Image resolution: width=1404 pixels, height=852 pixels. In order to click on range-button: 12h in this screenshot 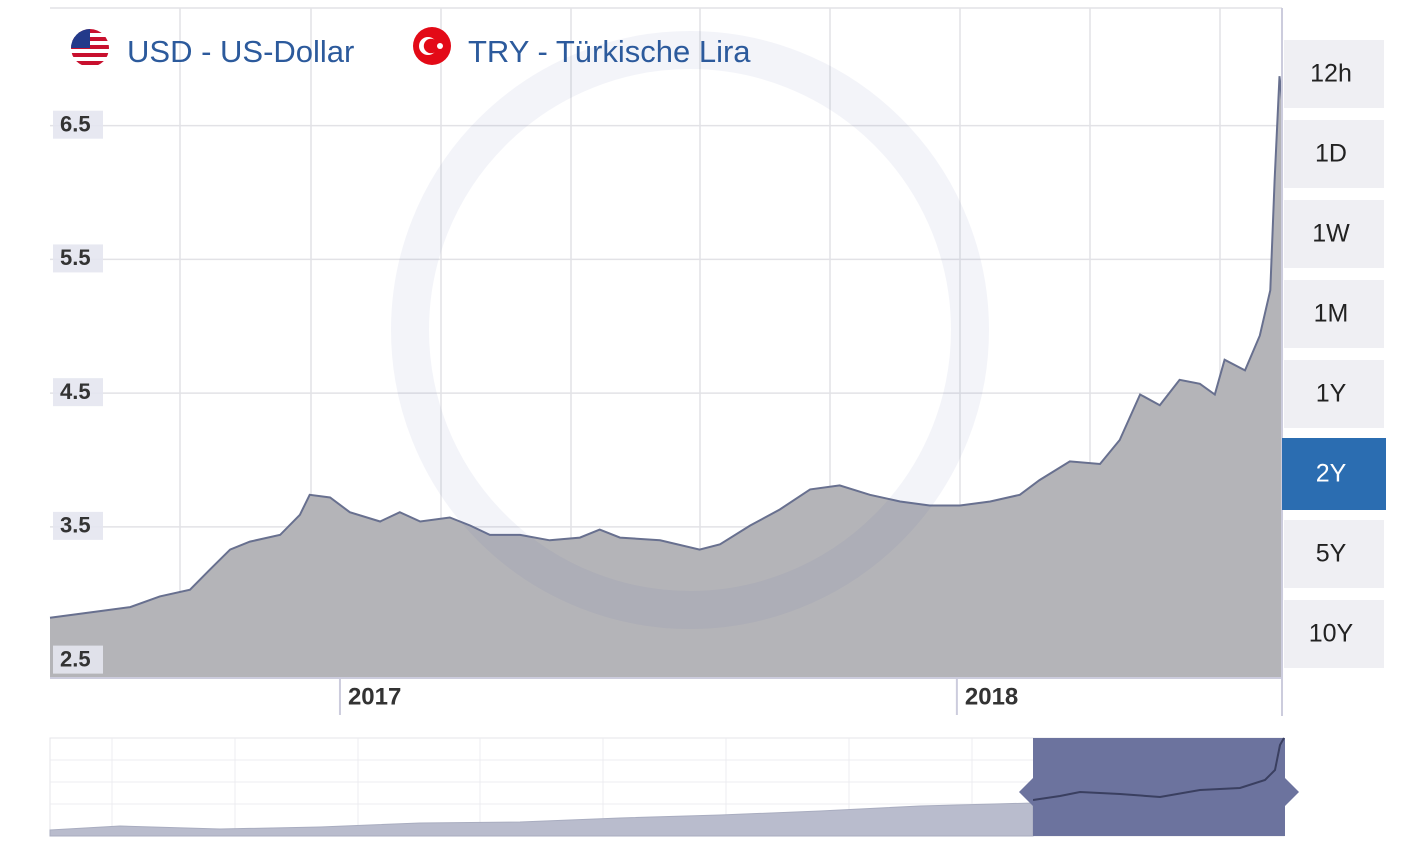, I will do `click(1334, 74)`.